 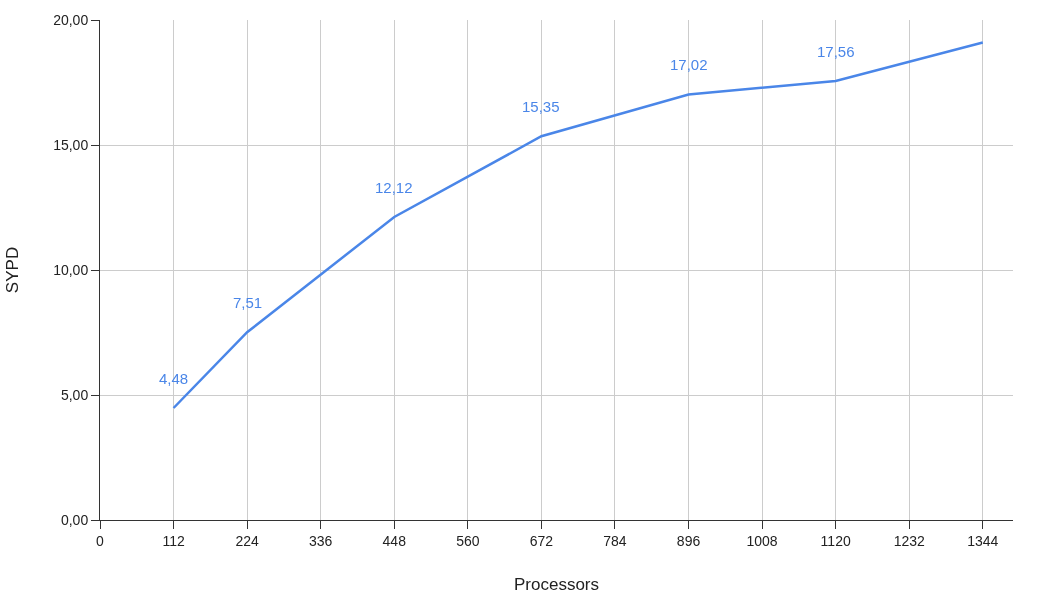 What do you see at coordinates (174, 378) in the screenshot?
I see `data-label: 4,48` at bounding box center [174, 378].